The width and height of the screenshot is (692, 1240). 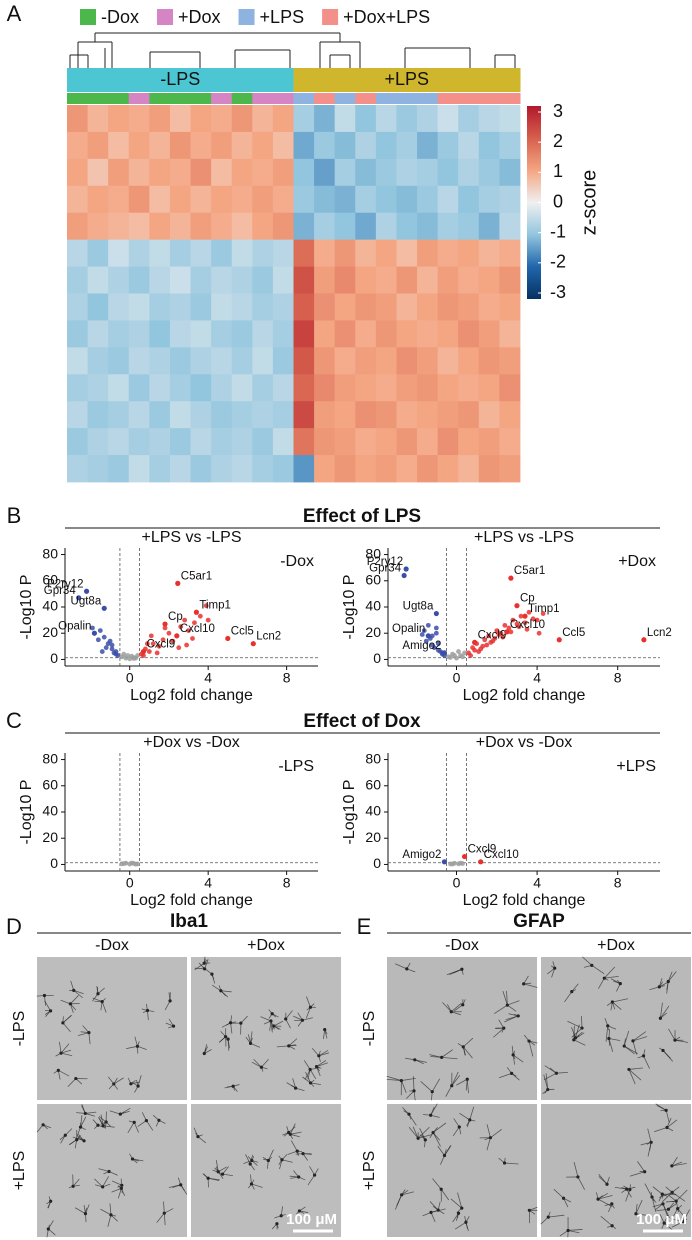 What do you see at coordinates (369, 1029) in the screenshot?
I see `row-label: -LPS` at bounding box center [369, 1029].